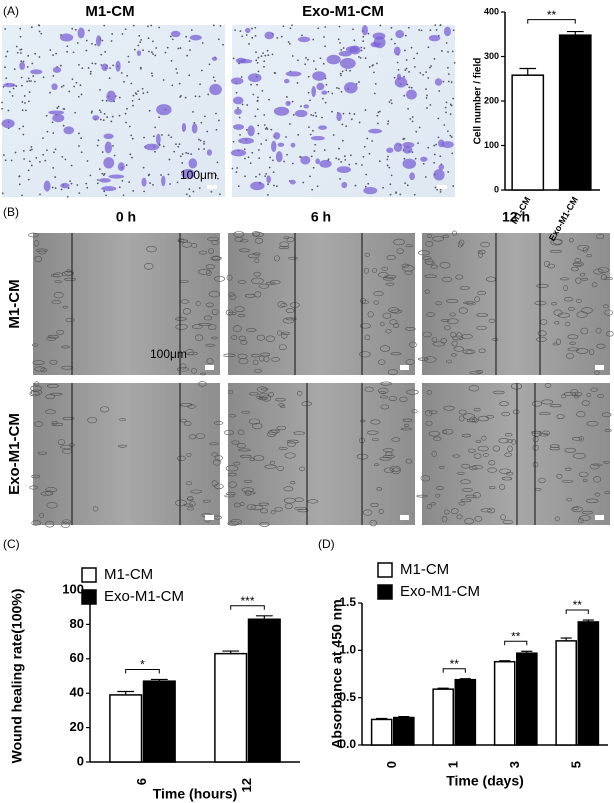  What do you see at coordinates (11, 212) in the screenshot?
I see `panel-label: (B)` at bounding box center [11, 212].